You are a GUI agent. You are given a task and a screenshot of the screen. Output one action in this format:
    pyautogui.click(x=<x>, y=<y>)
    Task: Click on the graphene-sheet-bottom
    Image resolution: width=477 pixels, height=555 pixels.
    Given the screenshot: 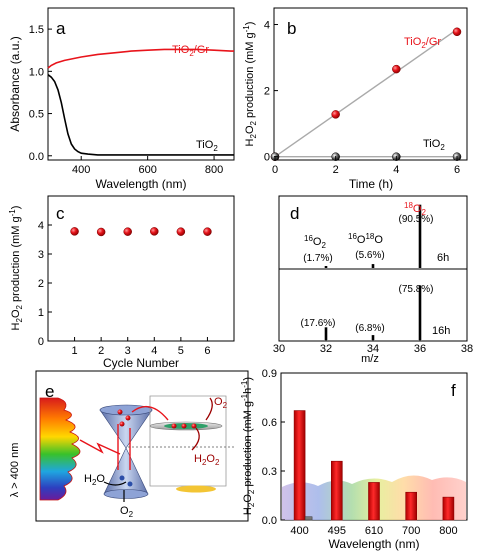 What is the action you would take?
    pyautogui.click(x=196, y=489)
    